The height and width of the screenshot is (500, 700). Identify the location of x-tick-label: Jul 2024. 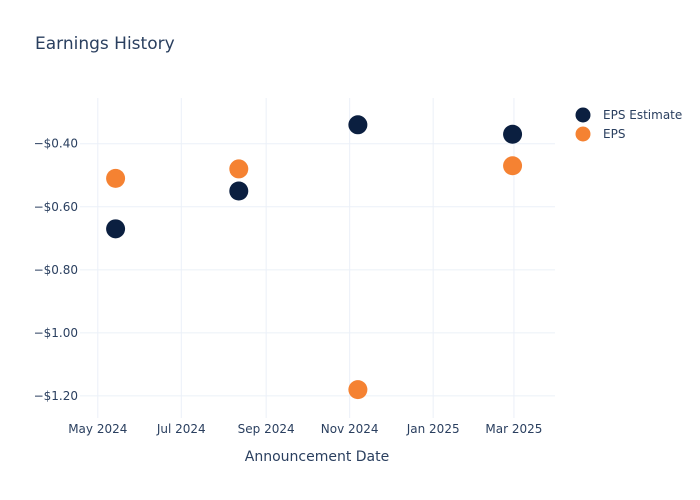
(181, 429).